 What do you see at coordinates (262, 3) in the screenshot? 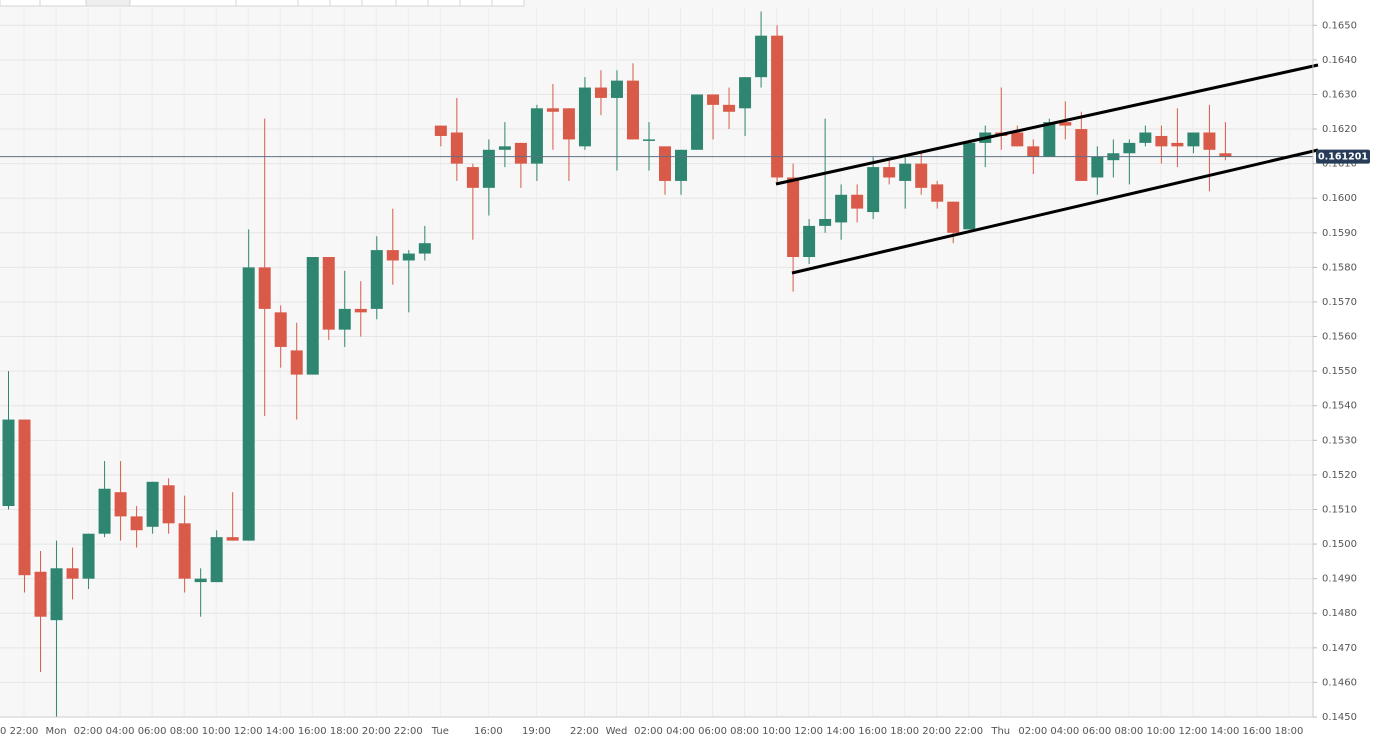
I see `toolbar-tabs` at bounding box center [262, 3].